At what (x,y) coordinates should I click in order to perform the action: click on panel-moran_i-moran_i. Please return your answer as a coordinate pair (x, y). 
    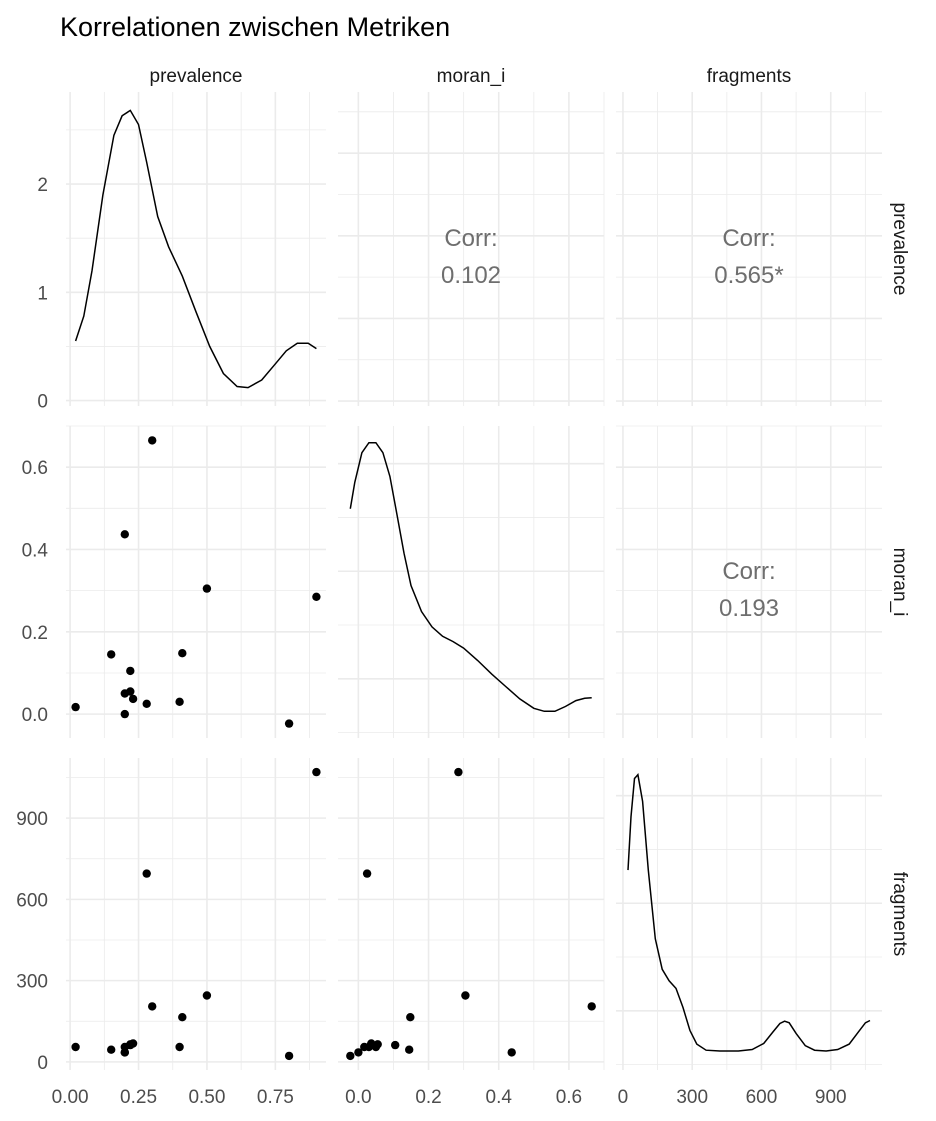
    Looking at the image, I should click on (471, 582).